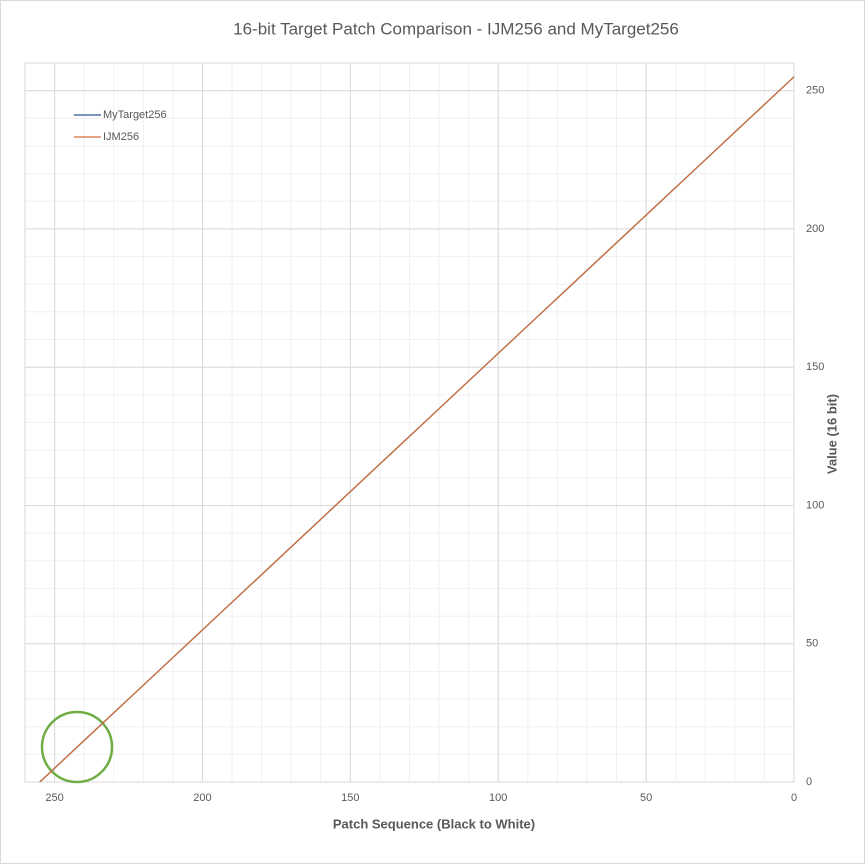 Image resolution: width=865 pixels, height=864 pixels. I want to click on y-tick-label: 150, so click(815, 367).